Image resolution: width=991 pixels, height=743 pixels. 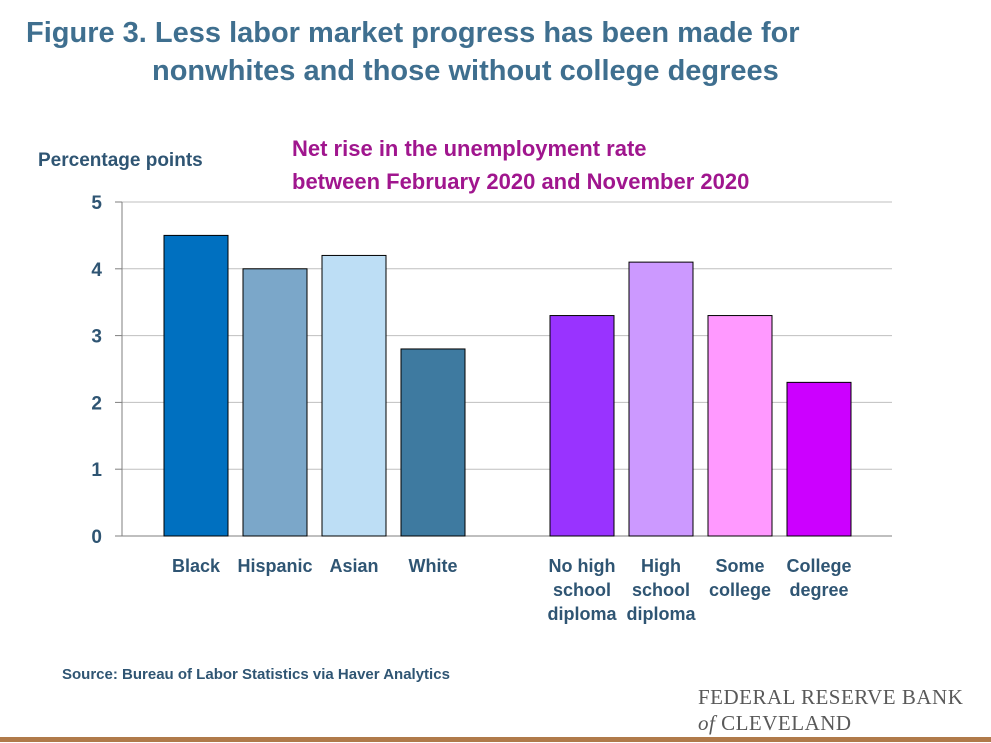 What do you see at coordinates (96, 203) in the screenshot?
I see `y-tick-label-5: 5` at bounding box center [96, 203].